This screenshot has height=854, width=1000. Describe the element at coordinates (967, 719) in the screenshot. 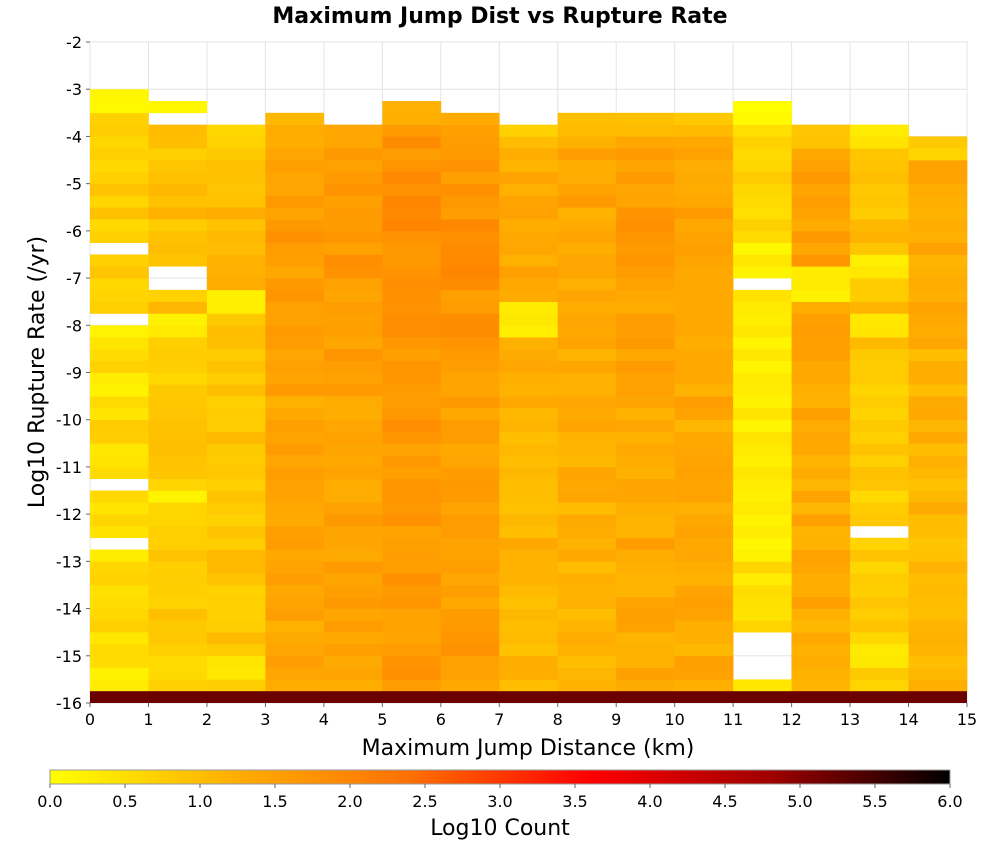

I see `x-tick-label: 15` at that location.